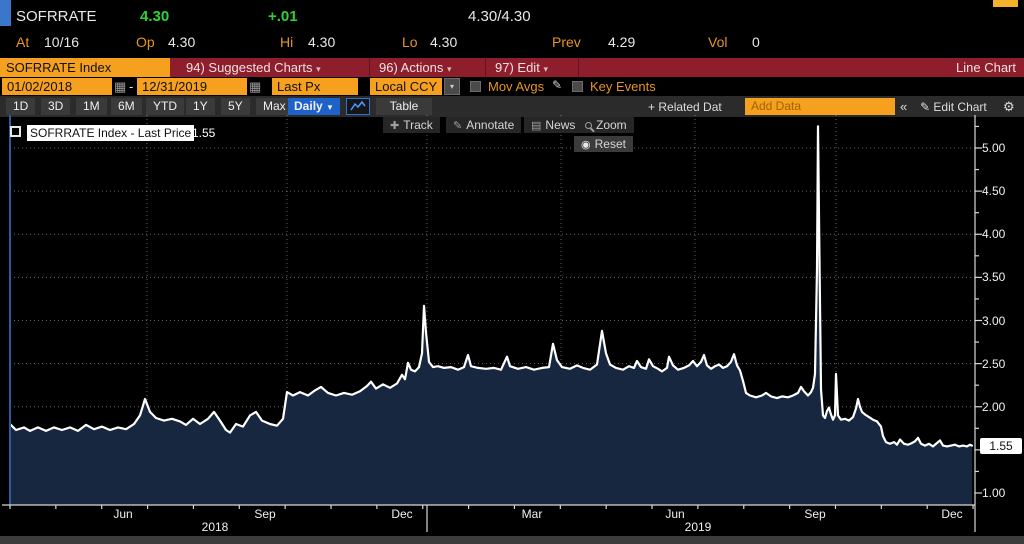  I want to click on gear-icon: ⚙, so click(1009, 106).